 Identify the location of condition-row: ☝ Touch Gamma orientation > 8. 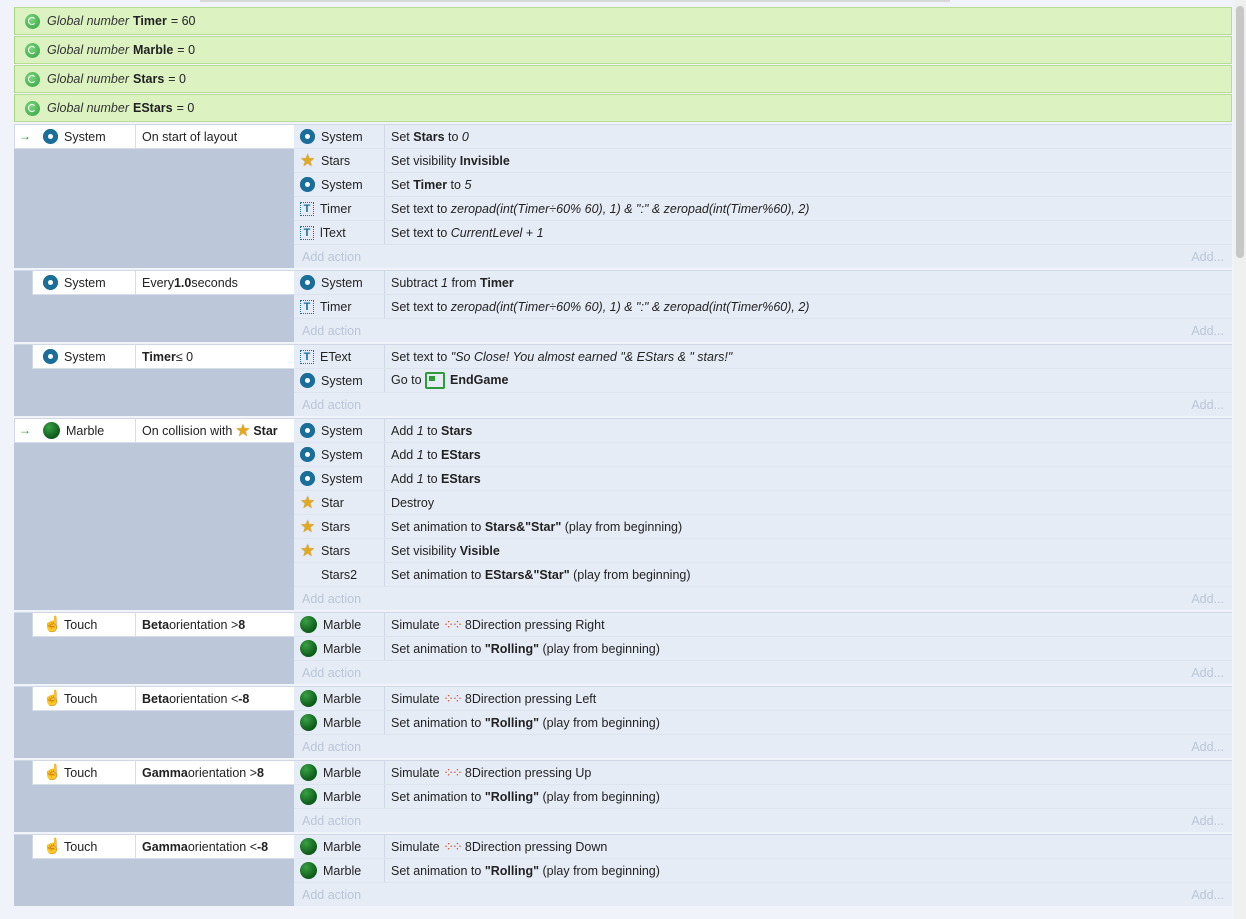
(163, 773).